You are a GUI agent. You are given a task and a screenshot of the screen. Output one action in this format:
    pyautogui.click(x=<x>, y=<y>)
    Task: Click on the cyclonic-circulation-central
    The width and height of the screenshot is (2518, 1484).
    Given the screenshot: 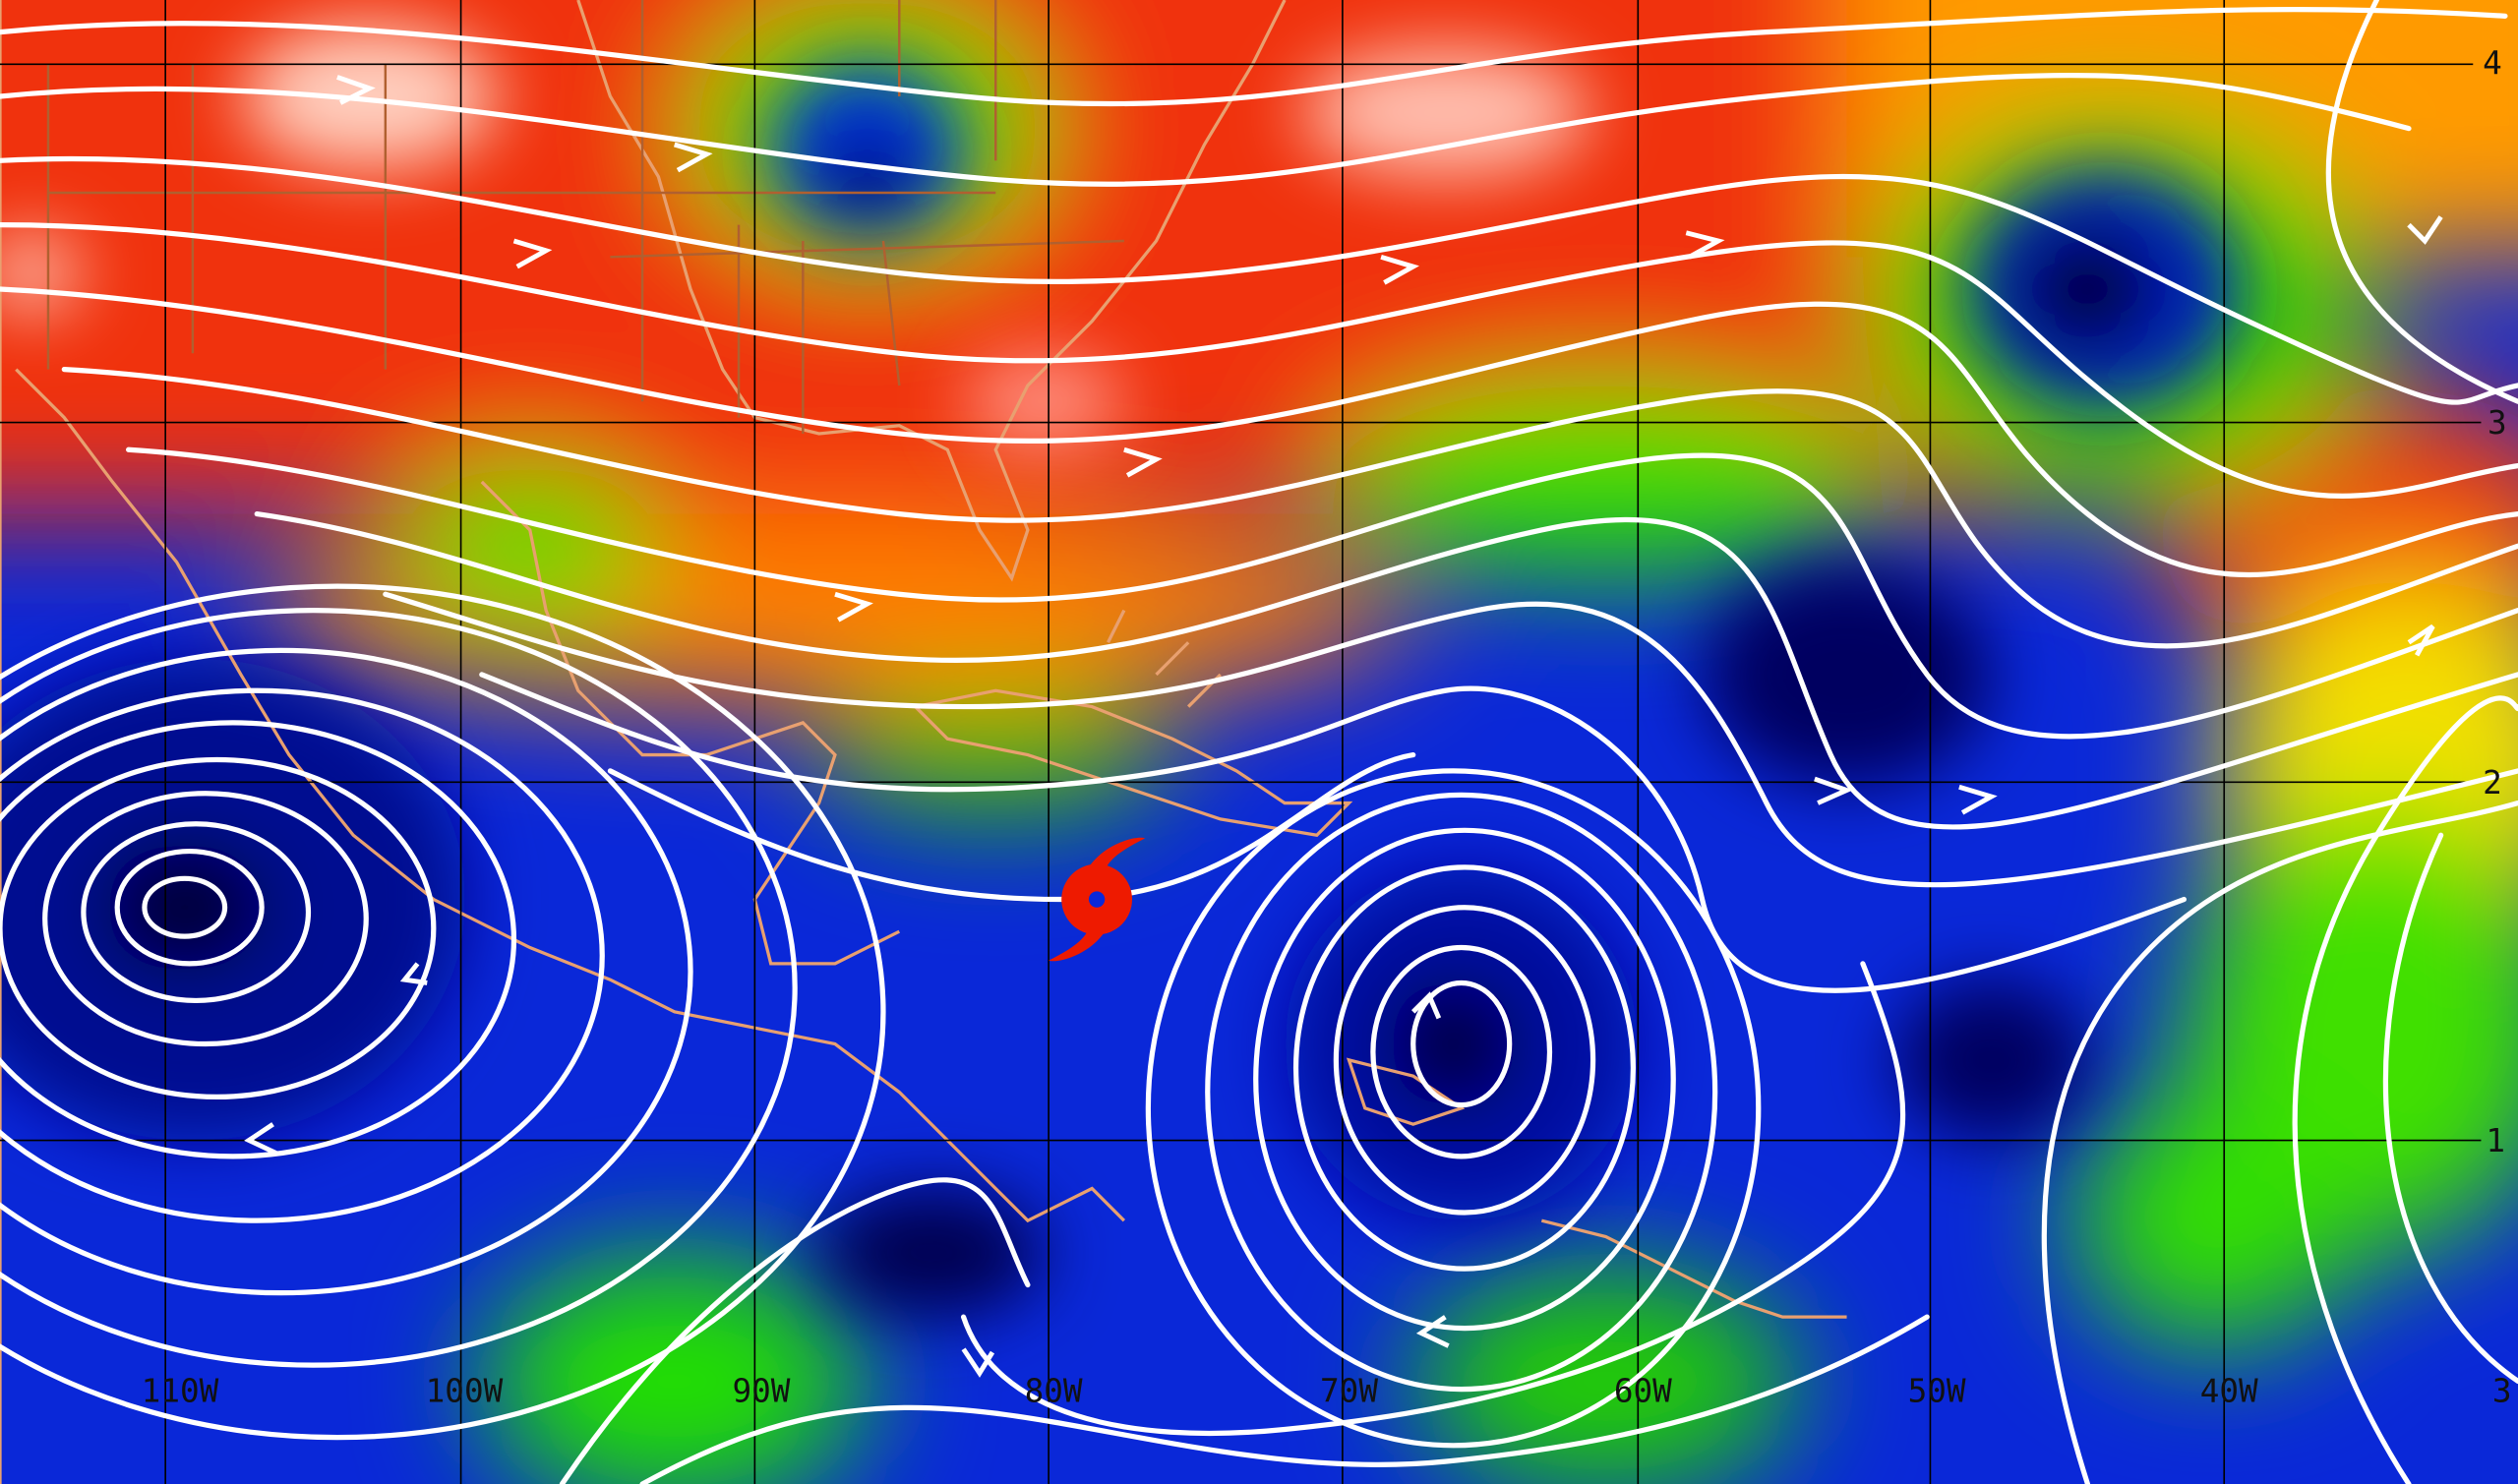 What is the action you would take?
    pyautogui.click(x=1453, y=1109)
    